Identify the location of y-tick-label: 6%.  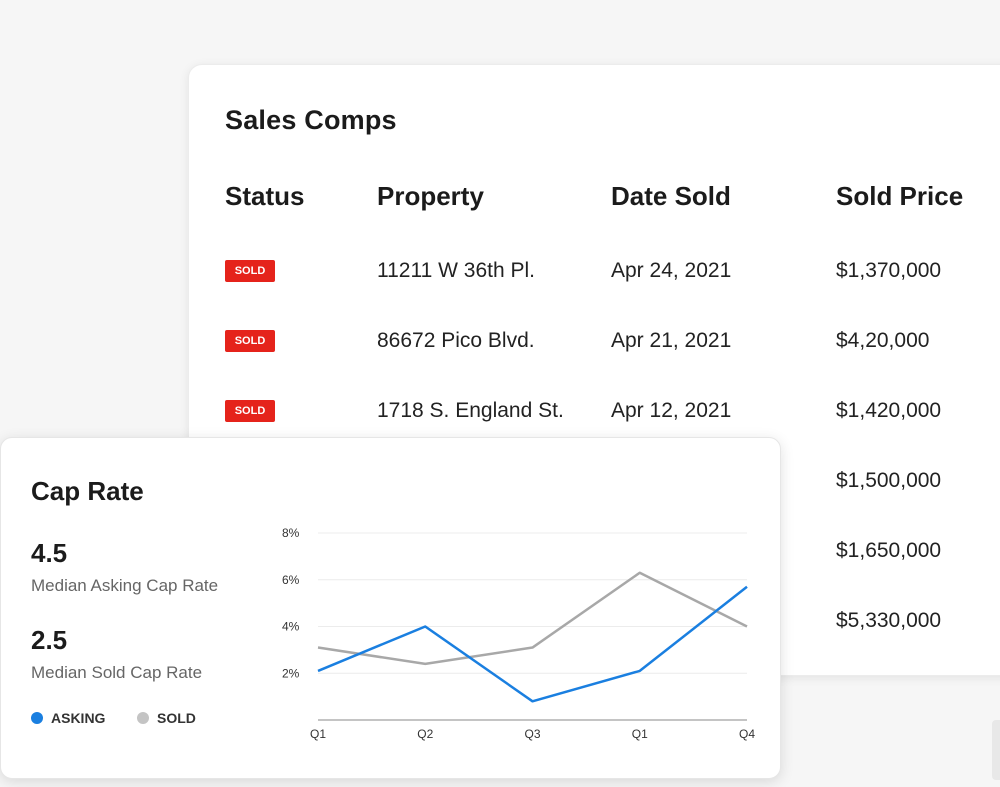
(291, 580).